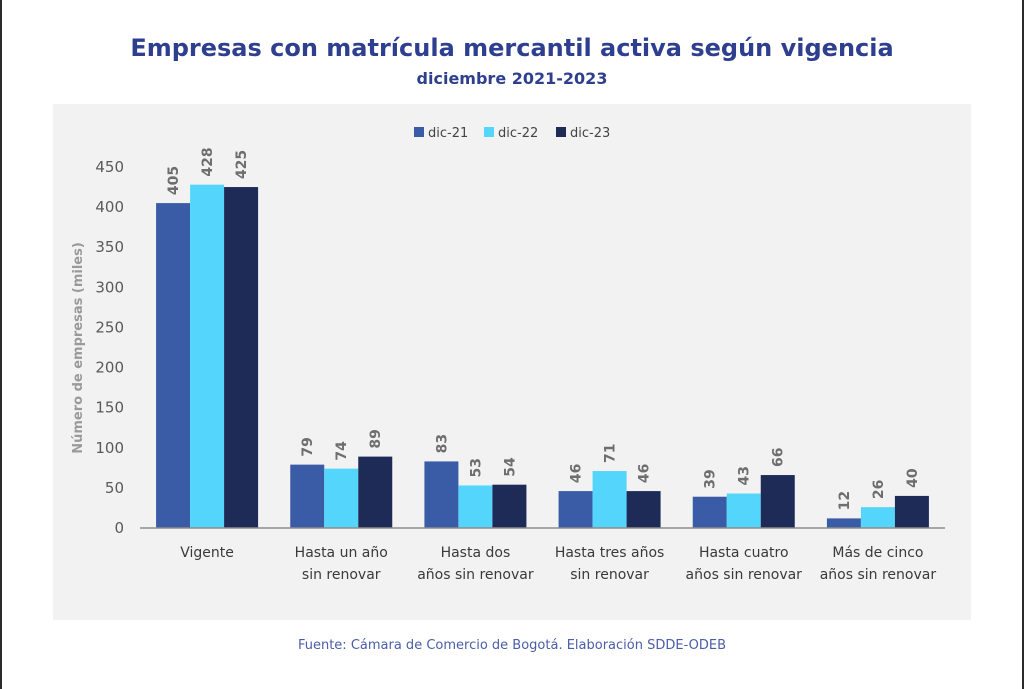 The width and height of the screenshot is (1024, 689). I want to click on data-label: 54, so click(510, 467).